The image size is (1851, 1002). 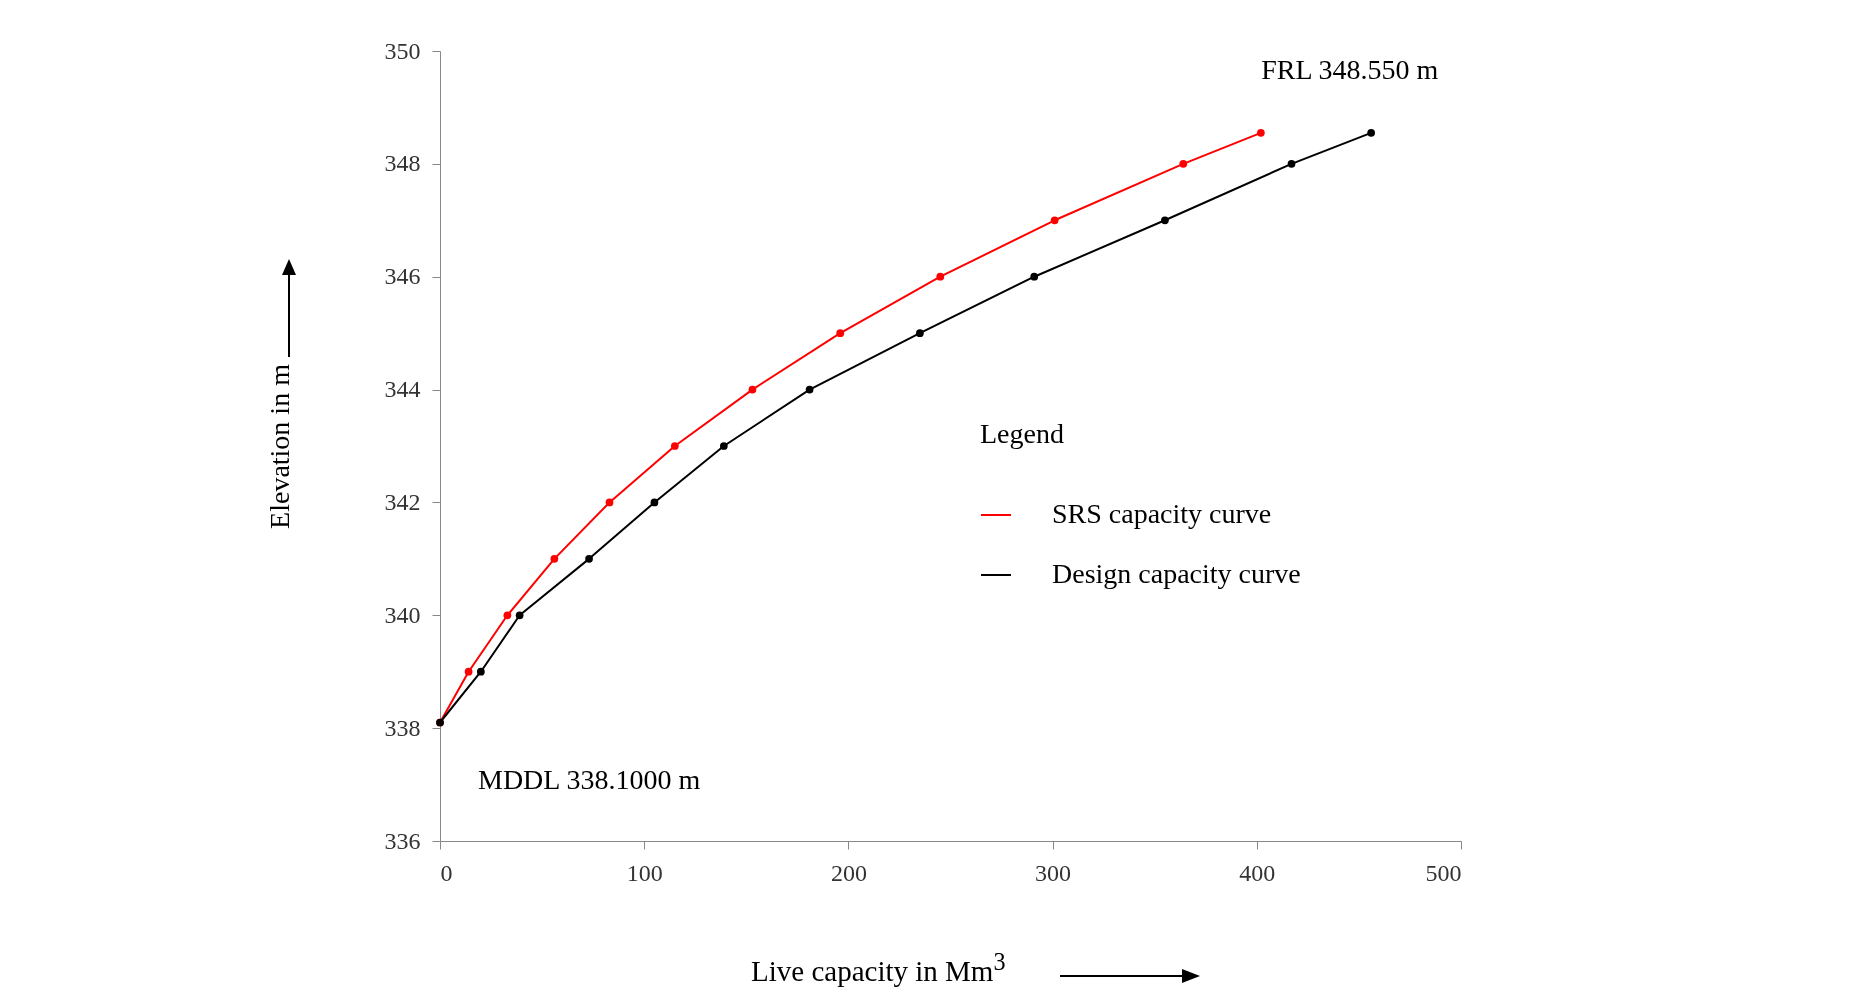 I want to click on x-tick-label: 0, so click(x=446, y=872).